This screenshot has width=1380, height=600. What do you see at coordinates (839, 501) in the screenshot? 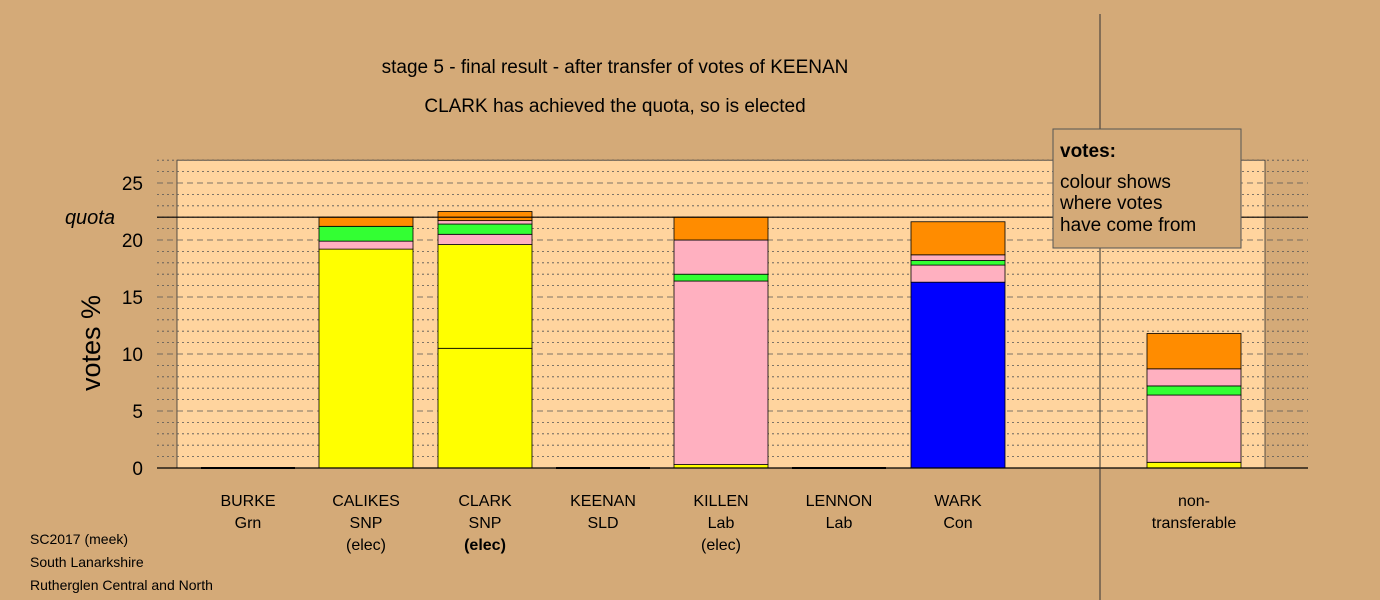
I see `category-label: LENNON` at bounding box center [839, 501].